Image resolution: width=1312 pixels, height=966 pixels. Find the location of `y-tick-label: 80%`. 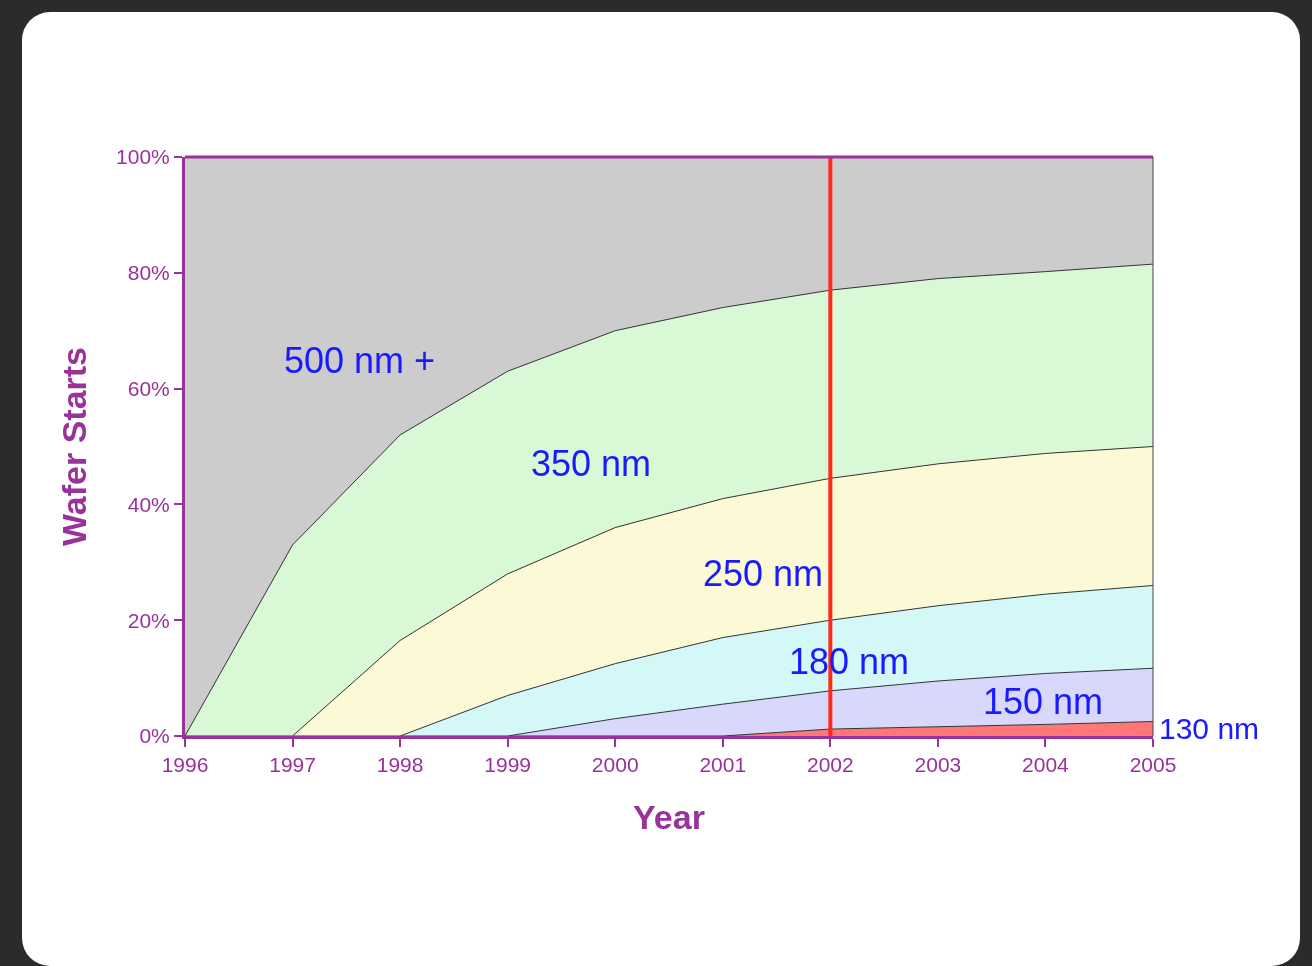

y-tick-label: 80% is located at coordinates (148, 273).